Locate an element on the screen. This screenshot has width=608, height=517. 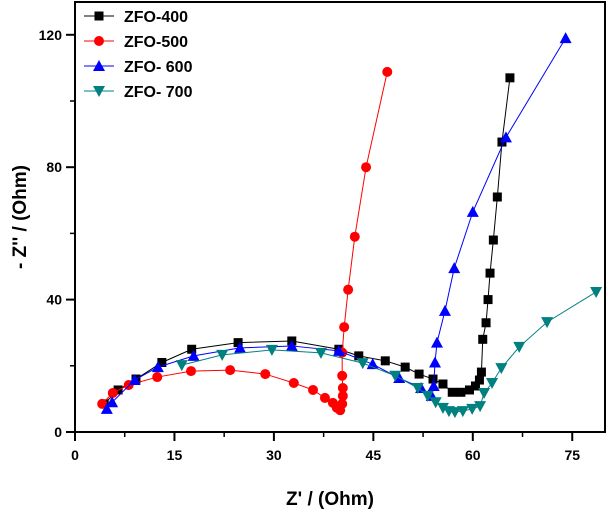
legend-label: ZFO-400 is located at coordinates (156, 17).